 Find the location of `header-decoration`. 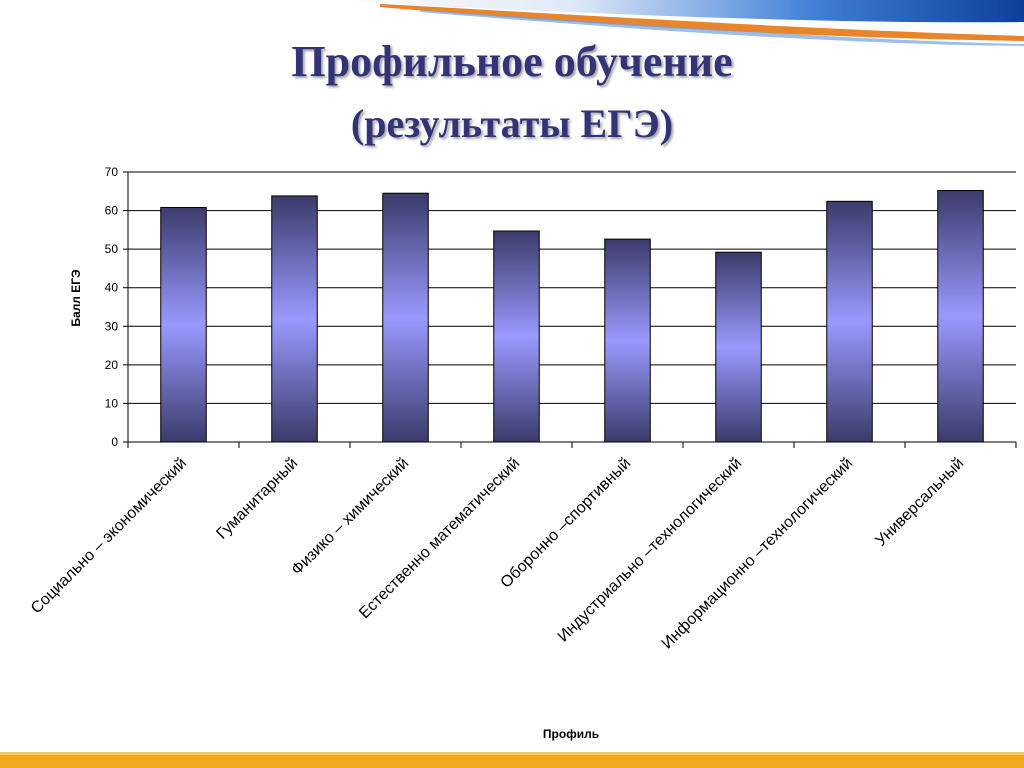

header-decoration is located at coordinates (677, 23).